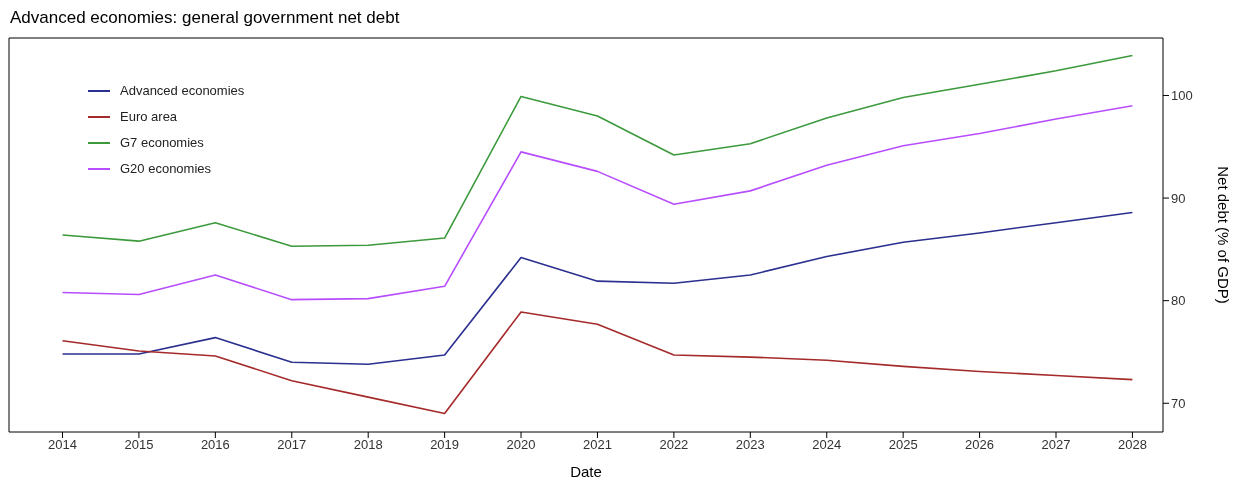 This screenshot has width=1233, height=490. What do you see at coordinates (1182, 96) in the screenshot?
I see `y-tick-label: 100` at bounding box center [1182, 96].